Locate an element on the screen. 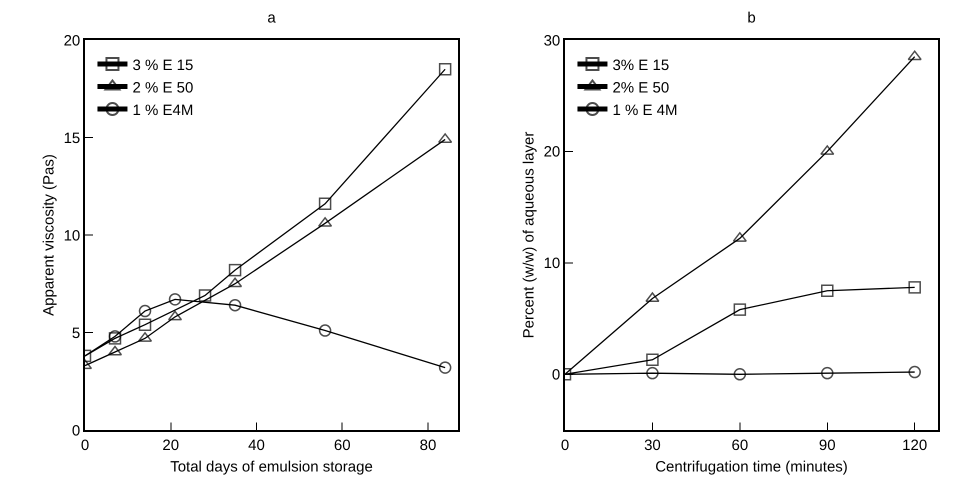 This screenshot has height=500, width=960. y-axis-title: Apparent viscosity (Pas) is located at coordinates (49, 235).